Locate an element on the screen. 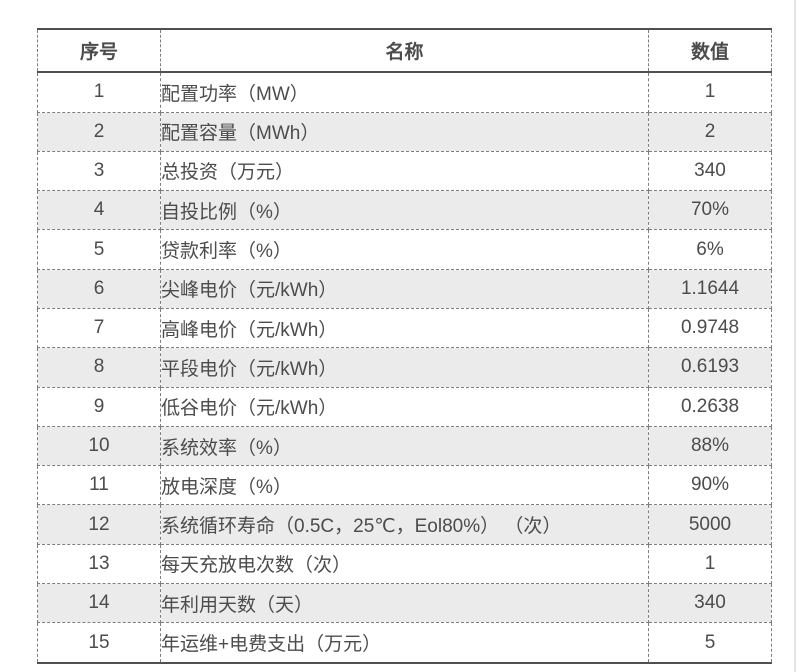  cell-name: 高峰电价（元/kWh） is located at coordinates (404, 328).